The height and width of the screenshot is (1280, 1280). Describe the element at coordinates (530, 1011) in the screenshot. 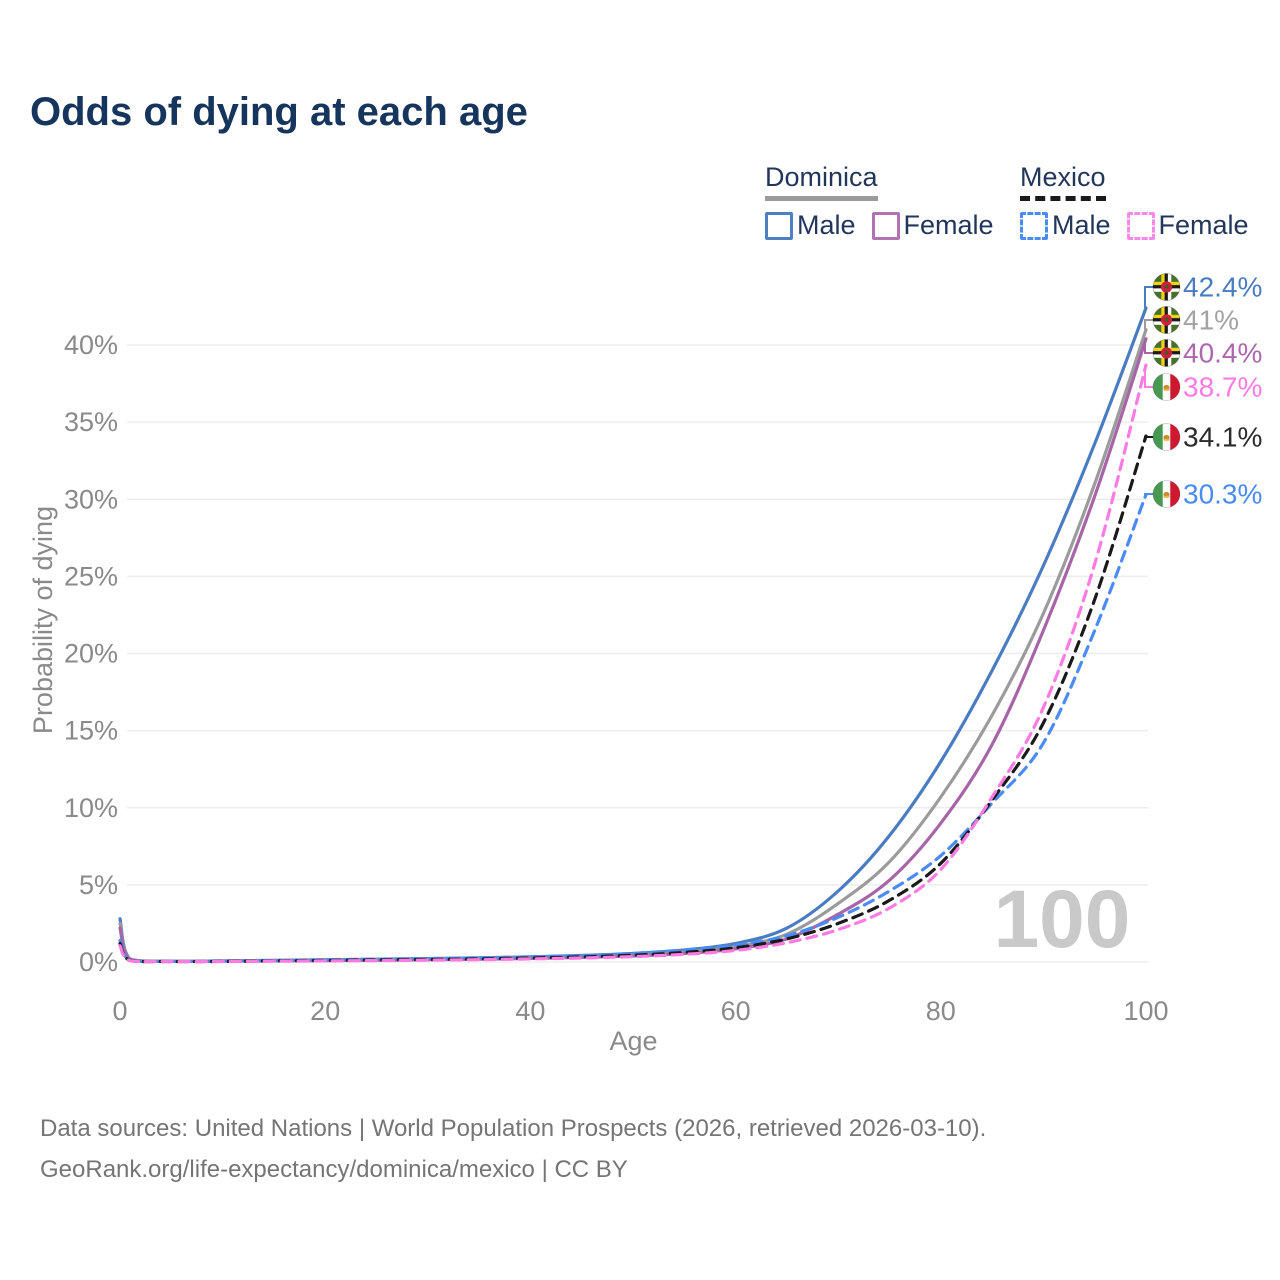

I see `x-tick-40: 40` at that location.